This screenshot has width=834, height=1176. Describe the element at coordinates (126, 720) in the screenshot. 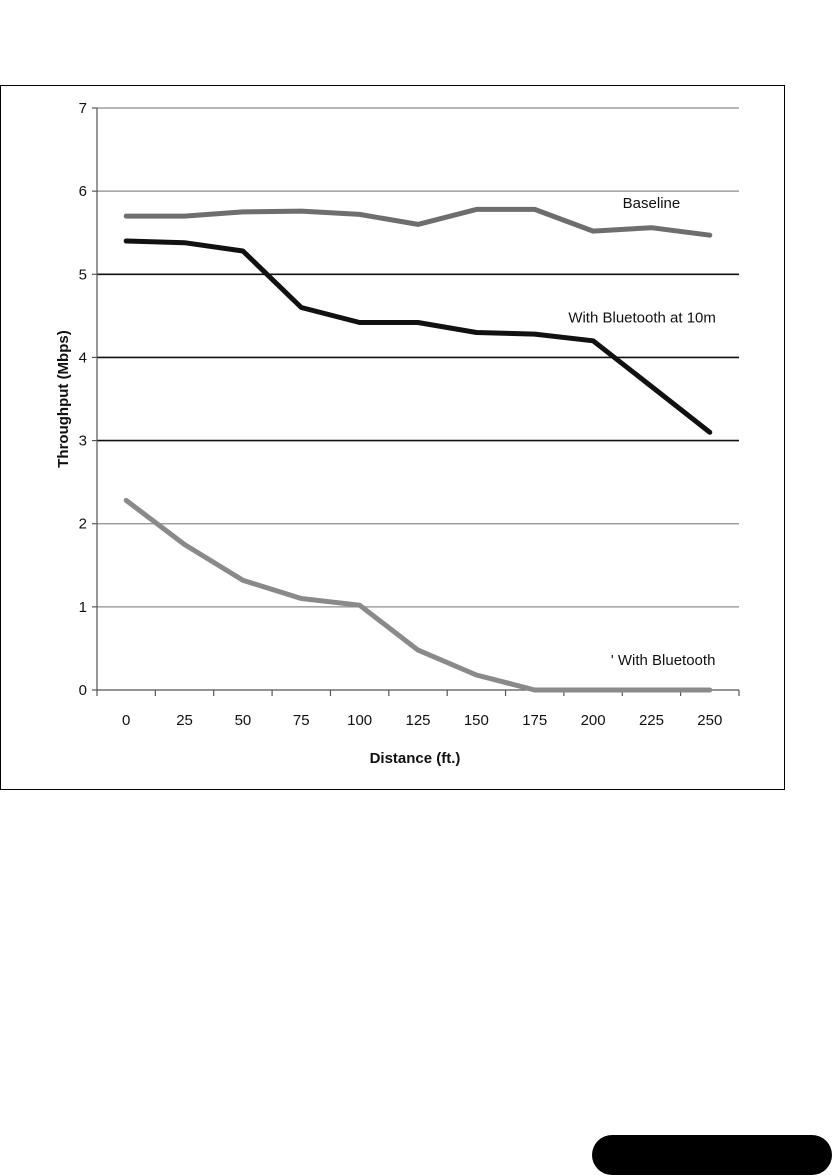

I see `x-tick-label-0: 0` at that location.